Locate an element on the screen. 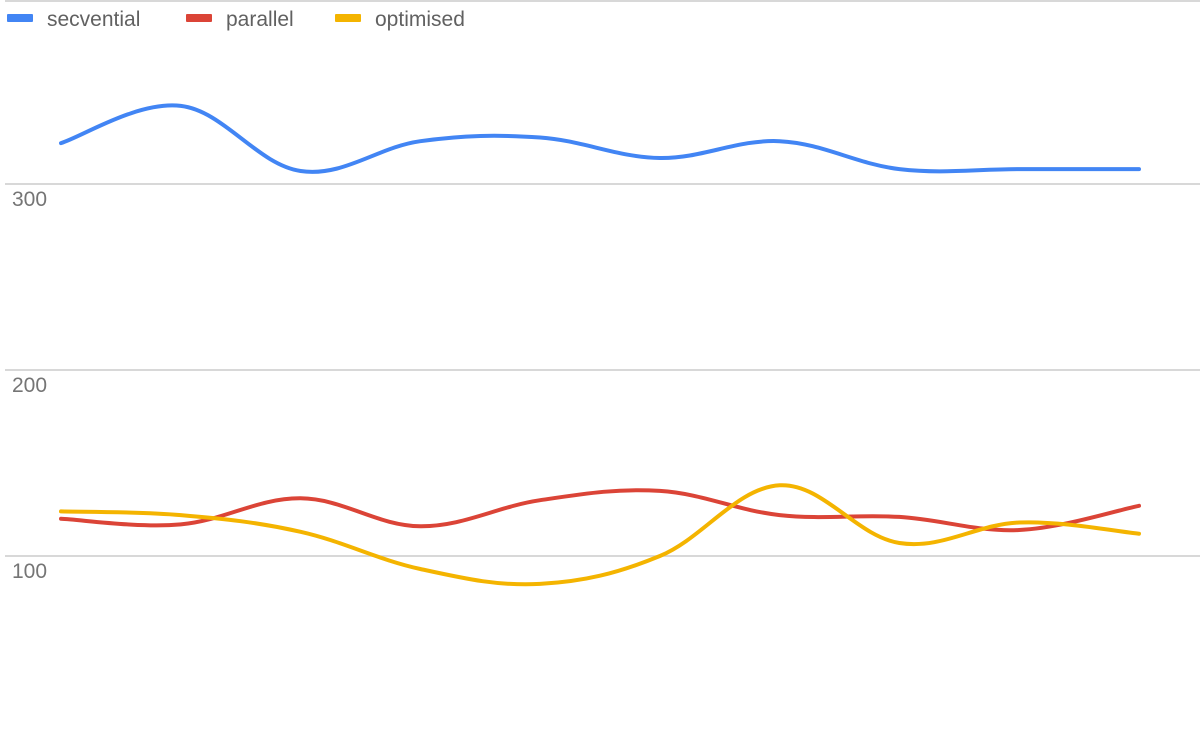  y-axis-ticks: 300 200 100 is located at coordinates (29, 385).